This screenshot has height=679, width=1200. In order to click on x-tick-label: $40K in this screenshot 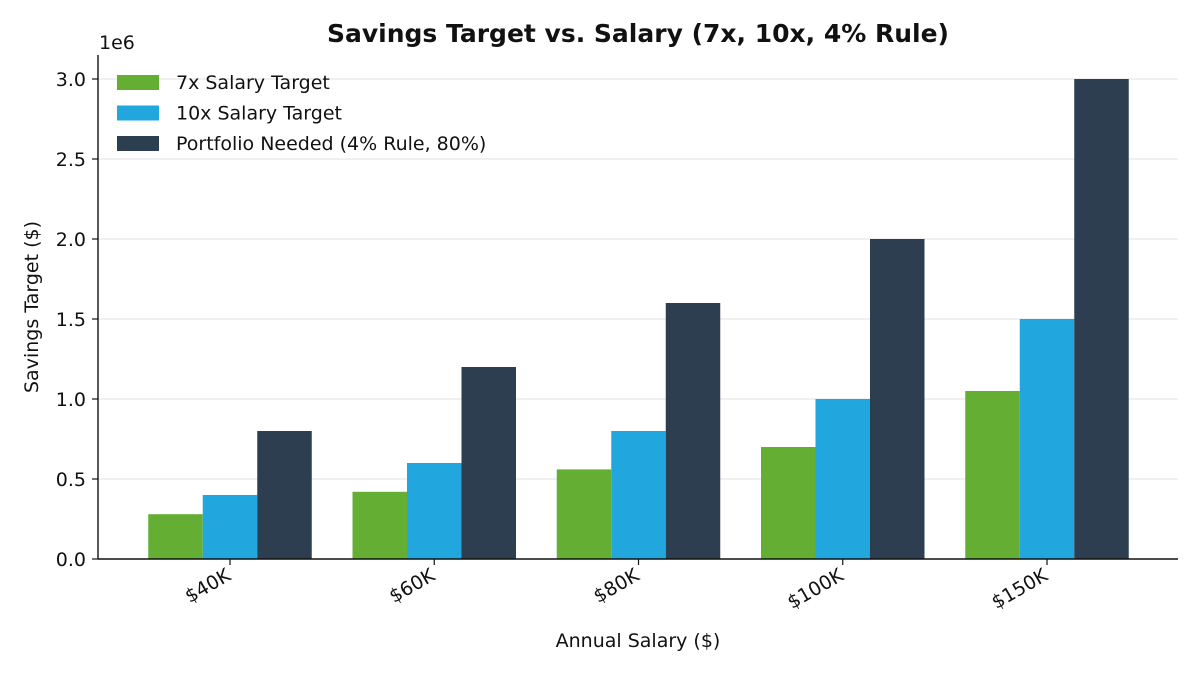, I will do `click(208, 586)`.